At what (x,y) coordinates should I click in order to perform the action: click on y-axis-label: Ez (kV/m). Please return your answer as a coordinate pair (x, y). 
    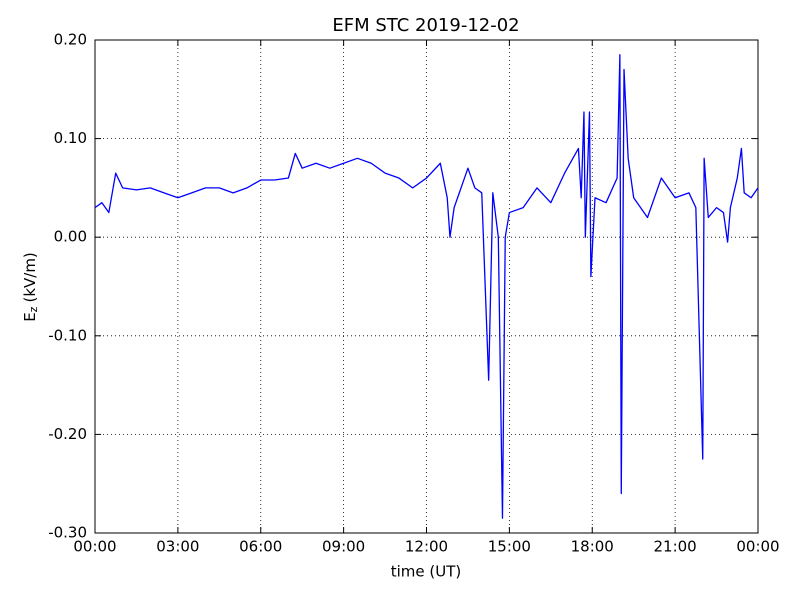
    Looking at the image, I should click on (31, 287).